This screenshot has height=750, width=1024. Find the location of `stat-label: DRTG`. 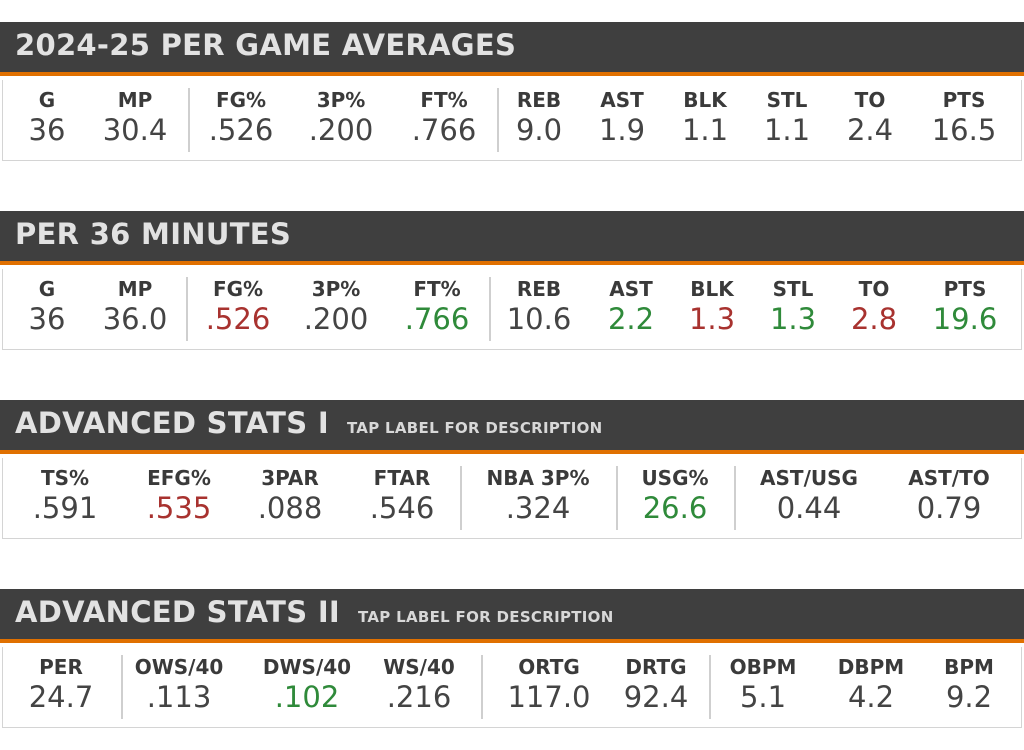

stat-label: DRTG is located at coordinates (656, 667).